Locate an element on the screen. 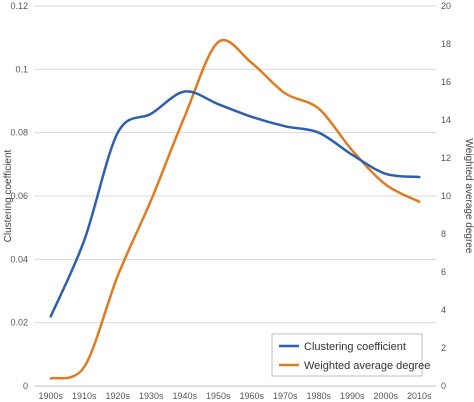 This screenshot has width=474, height=402. y-tick-label: 0.06 is located at coordinates (19, 196).